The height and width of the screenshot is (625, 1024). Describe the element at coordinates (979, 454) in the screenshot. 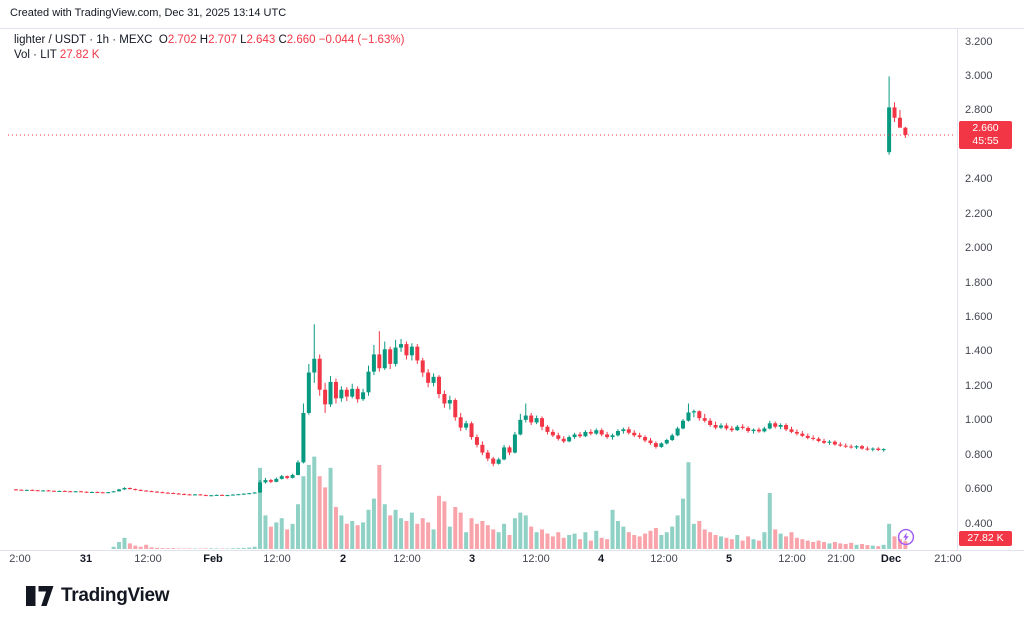

I see `price-tick-label: 0.800` at that location.